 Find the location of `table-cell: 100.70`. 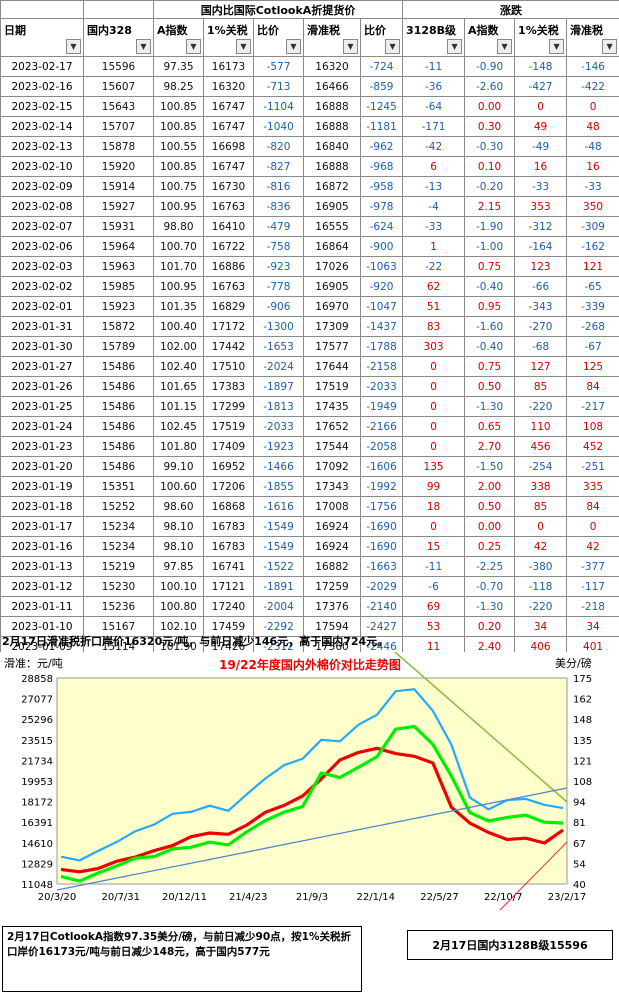

table-cell: 100.70 is located at coordinates (178, 246).